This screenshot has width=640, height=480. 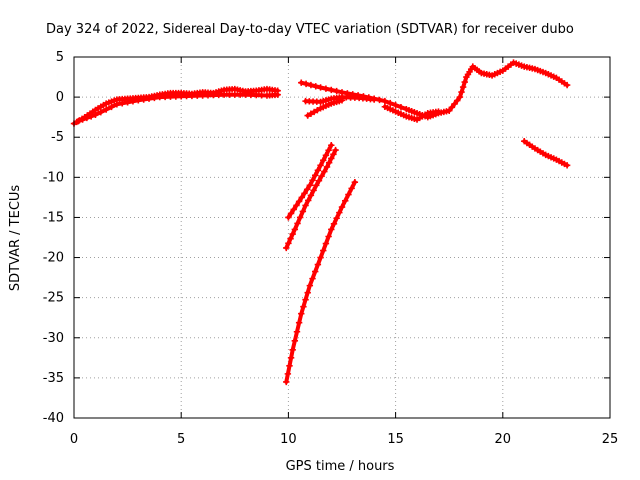 What do you see at coordinates (503, 439) in the screenshot?
I see `x-tick-label: 20` at bounding box center [503, 439].